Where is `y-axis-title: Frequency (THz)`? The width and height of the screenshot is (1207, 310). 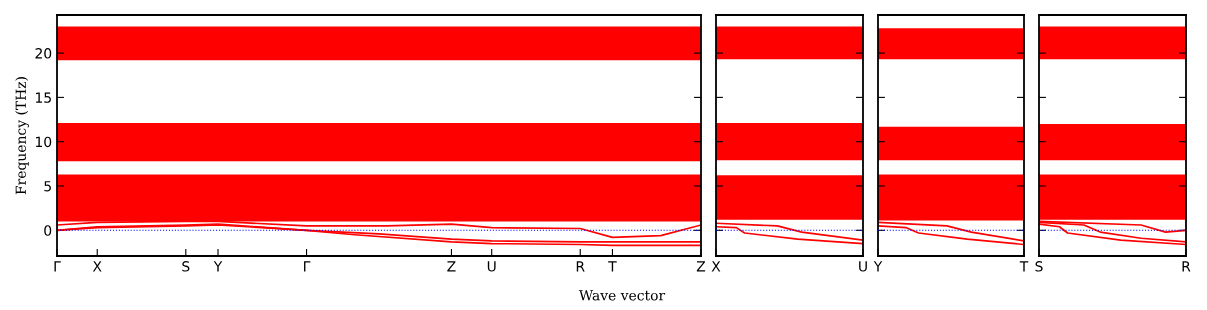
y-axis-title: Frequency (THz) is located at coordinates (22, 136).